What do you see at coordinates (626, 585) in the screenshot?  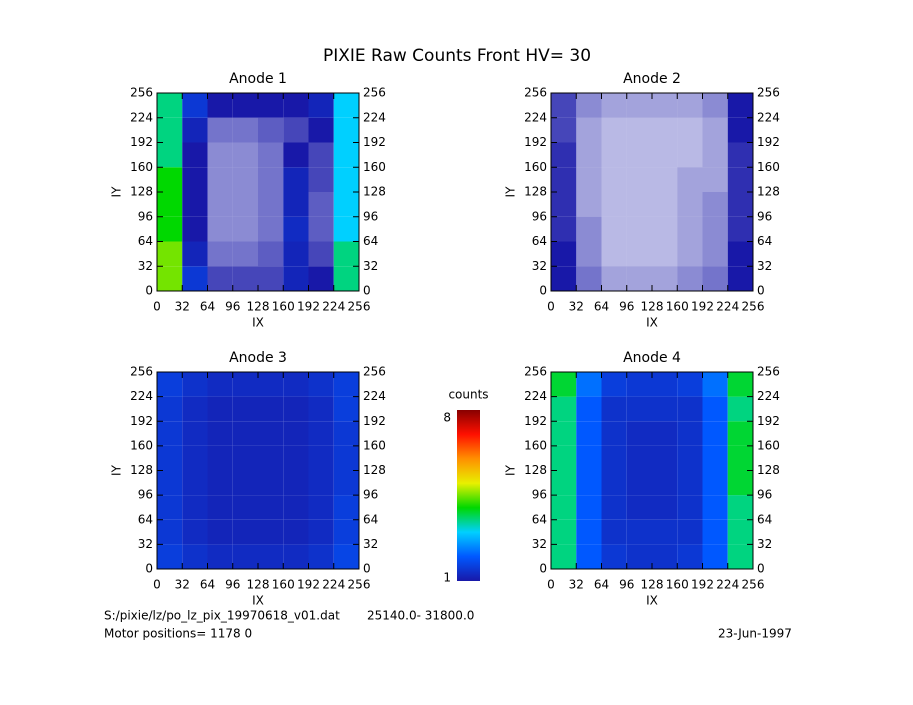 I see `x-tick-label: 96` at bounding box center [626, 585].